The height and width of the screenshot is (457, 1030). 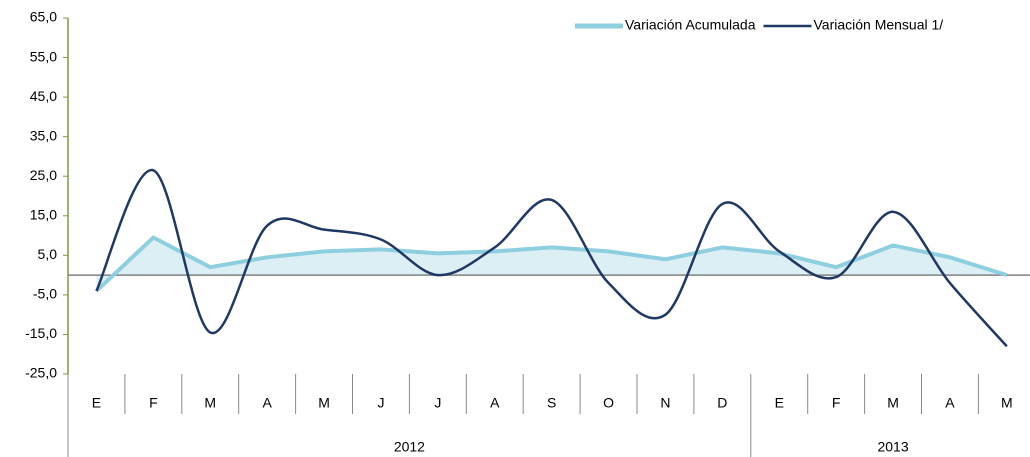 I want to click on x-tick-label: N, so click(x=665, y=403).